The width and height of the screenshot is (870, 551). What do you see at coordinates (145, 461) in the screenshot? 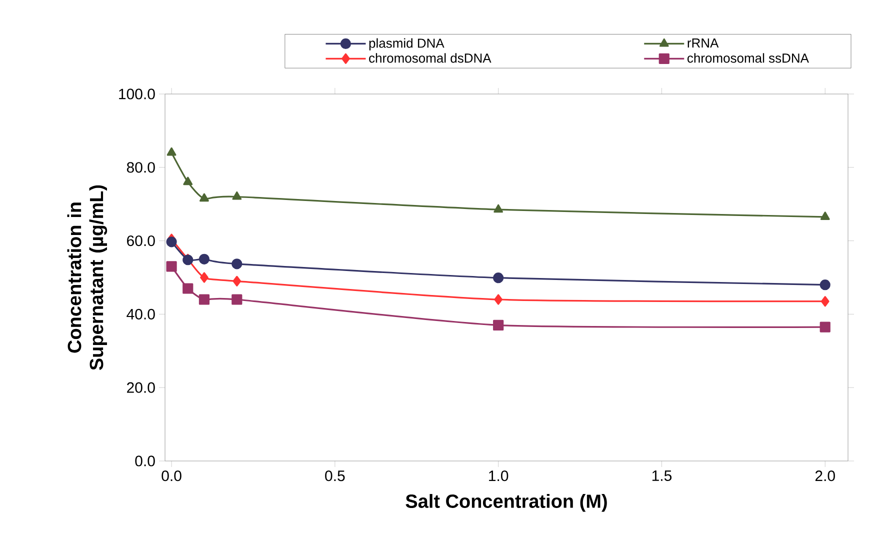
I see `y-tick-label: 0.0` at bounding box center [145, 461].